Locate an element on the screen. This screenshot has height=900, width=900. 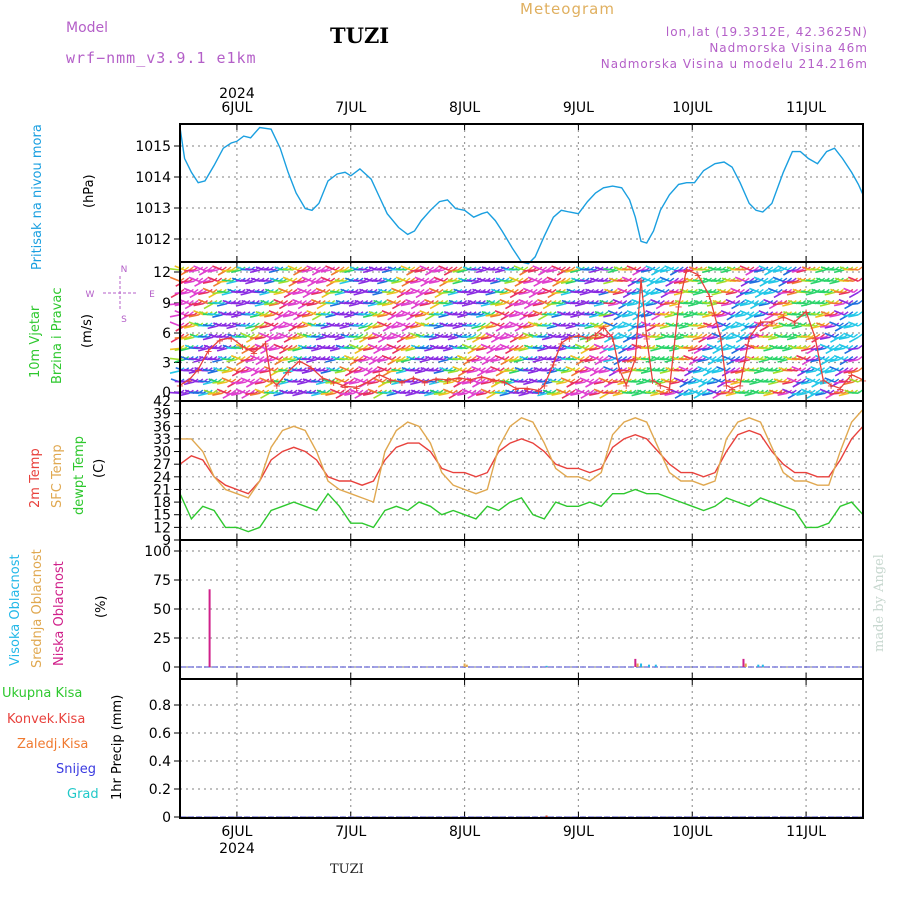
bar-visoka-oblacnost is located at coordinates (546, 666).